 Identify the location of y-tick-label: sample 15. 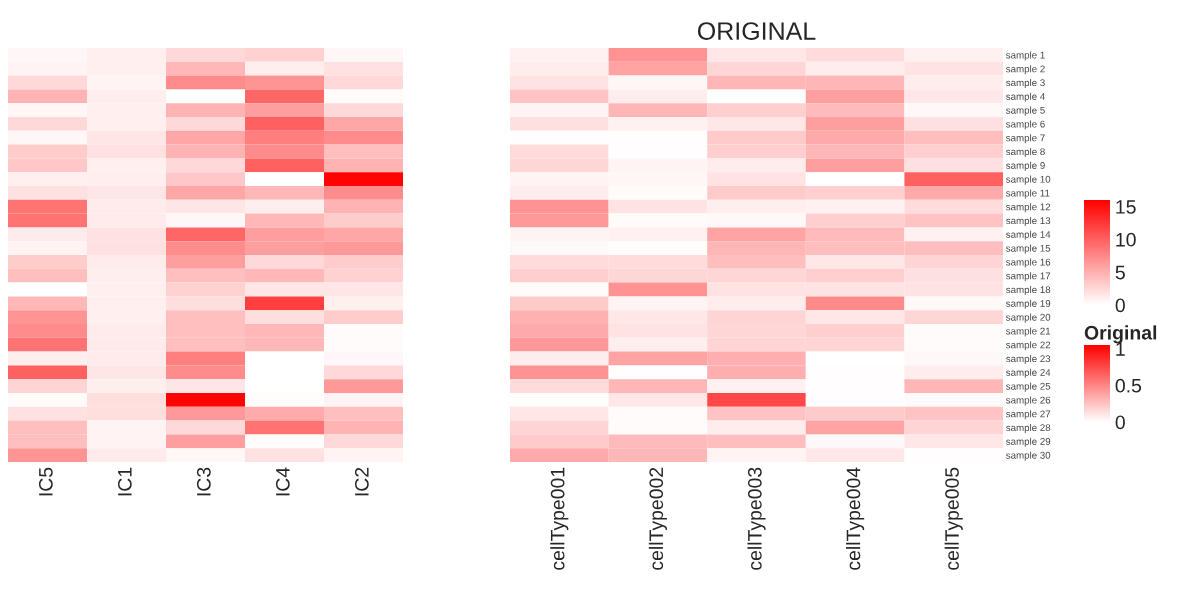
(1028, 249).